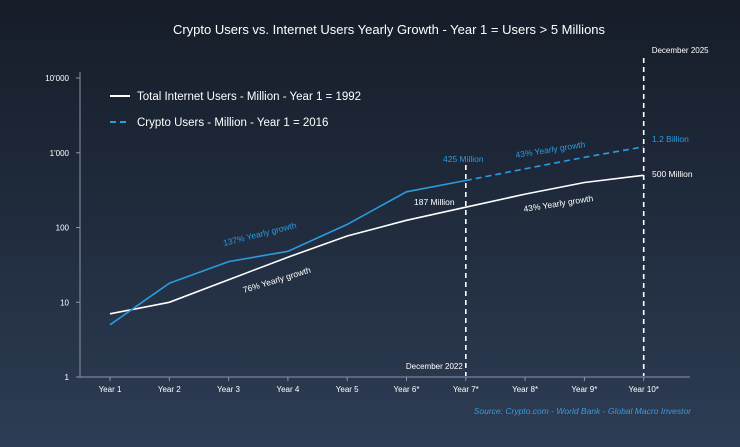  What do you see at coordinates (277, 280) in the screenshot?
I see `annotation-internet-growth-early: 76% Yearly growth` at bounding box center [277, 280].